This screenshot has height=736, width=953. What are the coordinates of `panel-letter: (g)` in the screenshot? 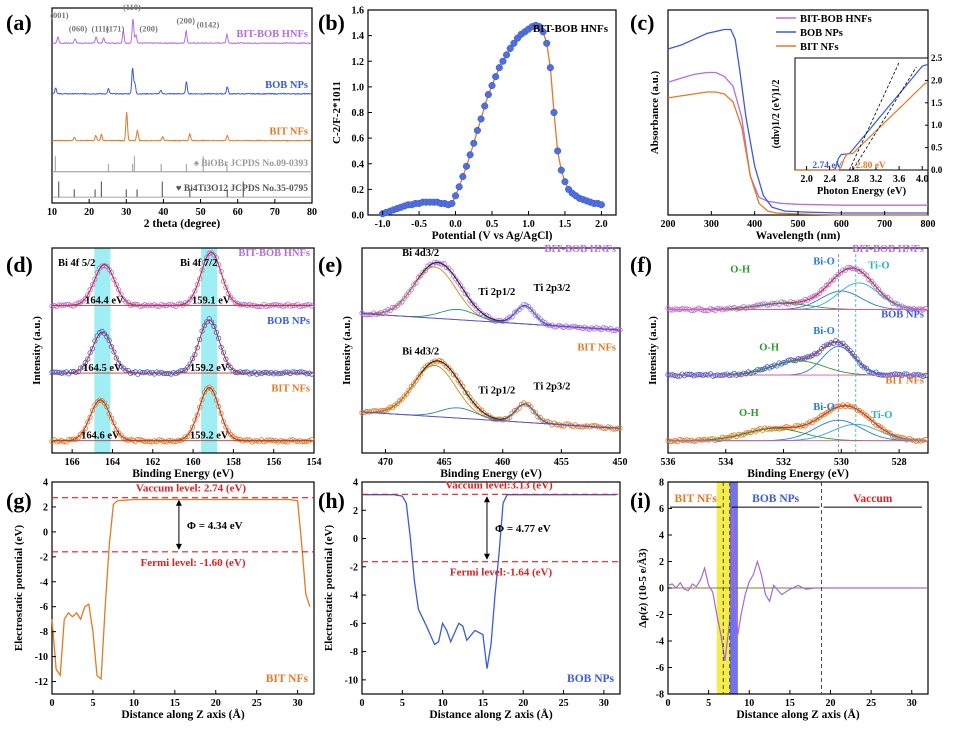 It's located at (19, 500).